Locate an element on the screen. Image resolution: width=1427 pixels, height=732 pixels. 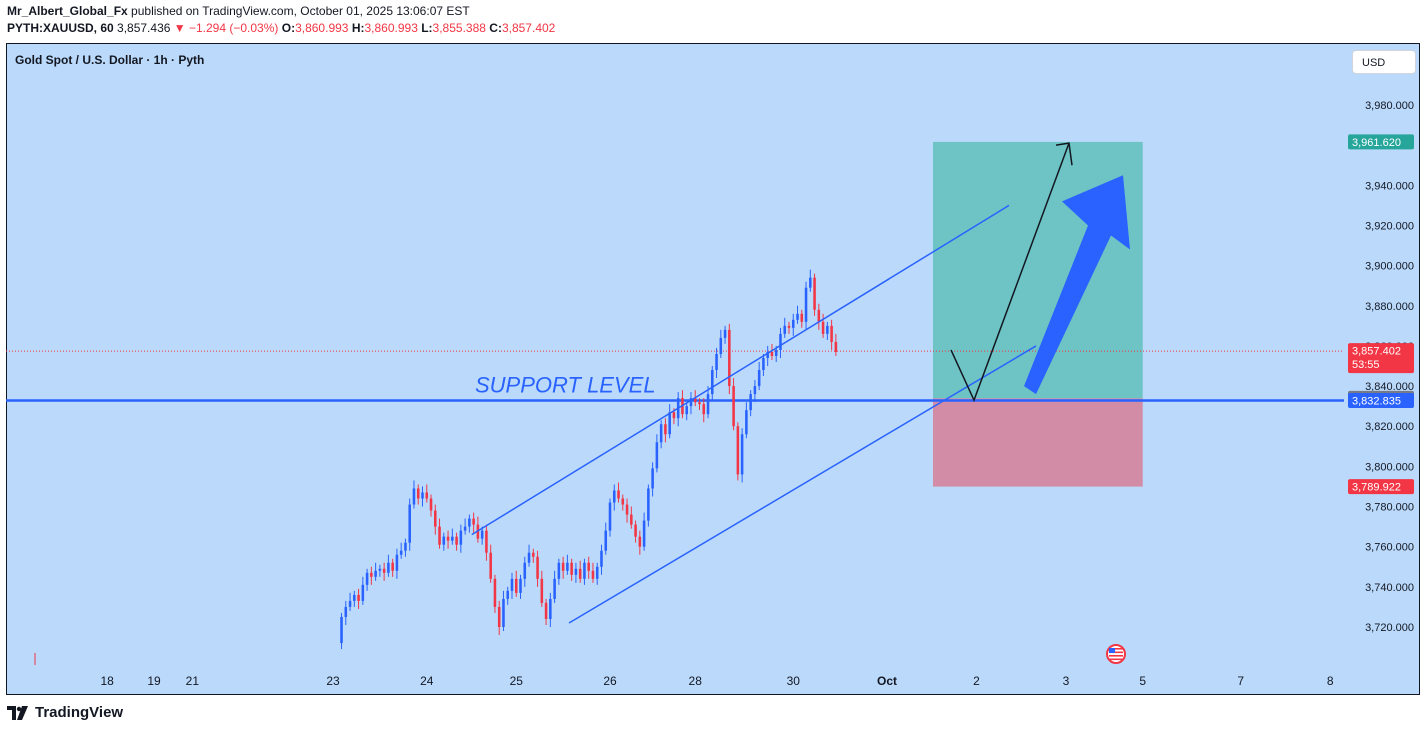
chart-title: Gold Spot / U.S. Dollar · 1h · Pyth is located at coordinates (109, 60).